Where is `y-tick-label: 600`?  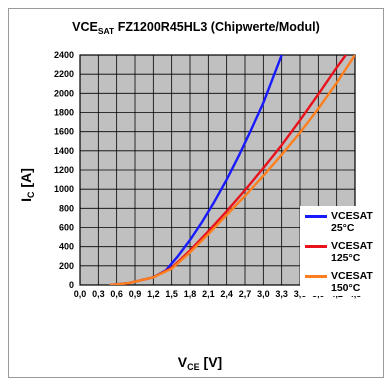
y-tick-label: 600 is located at coordinates (66, 228).